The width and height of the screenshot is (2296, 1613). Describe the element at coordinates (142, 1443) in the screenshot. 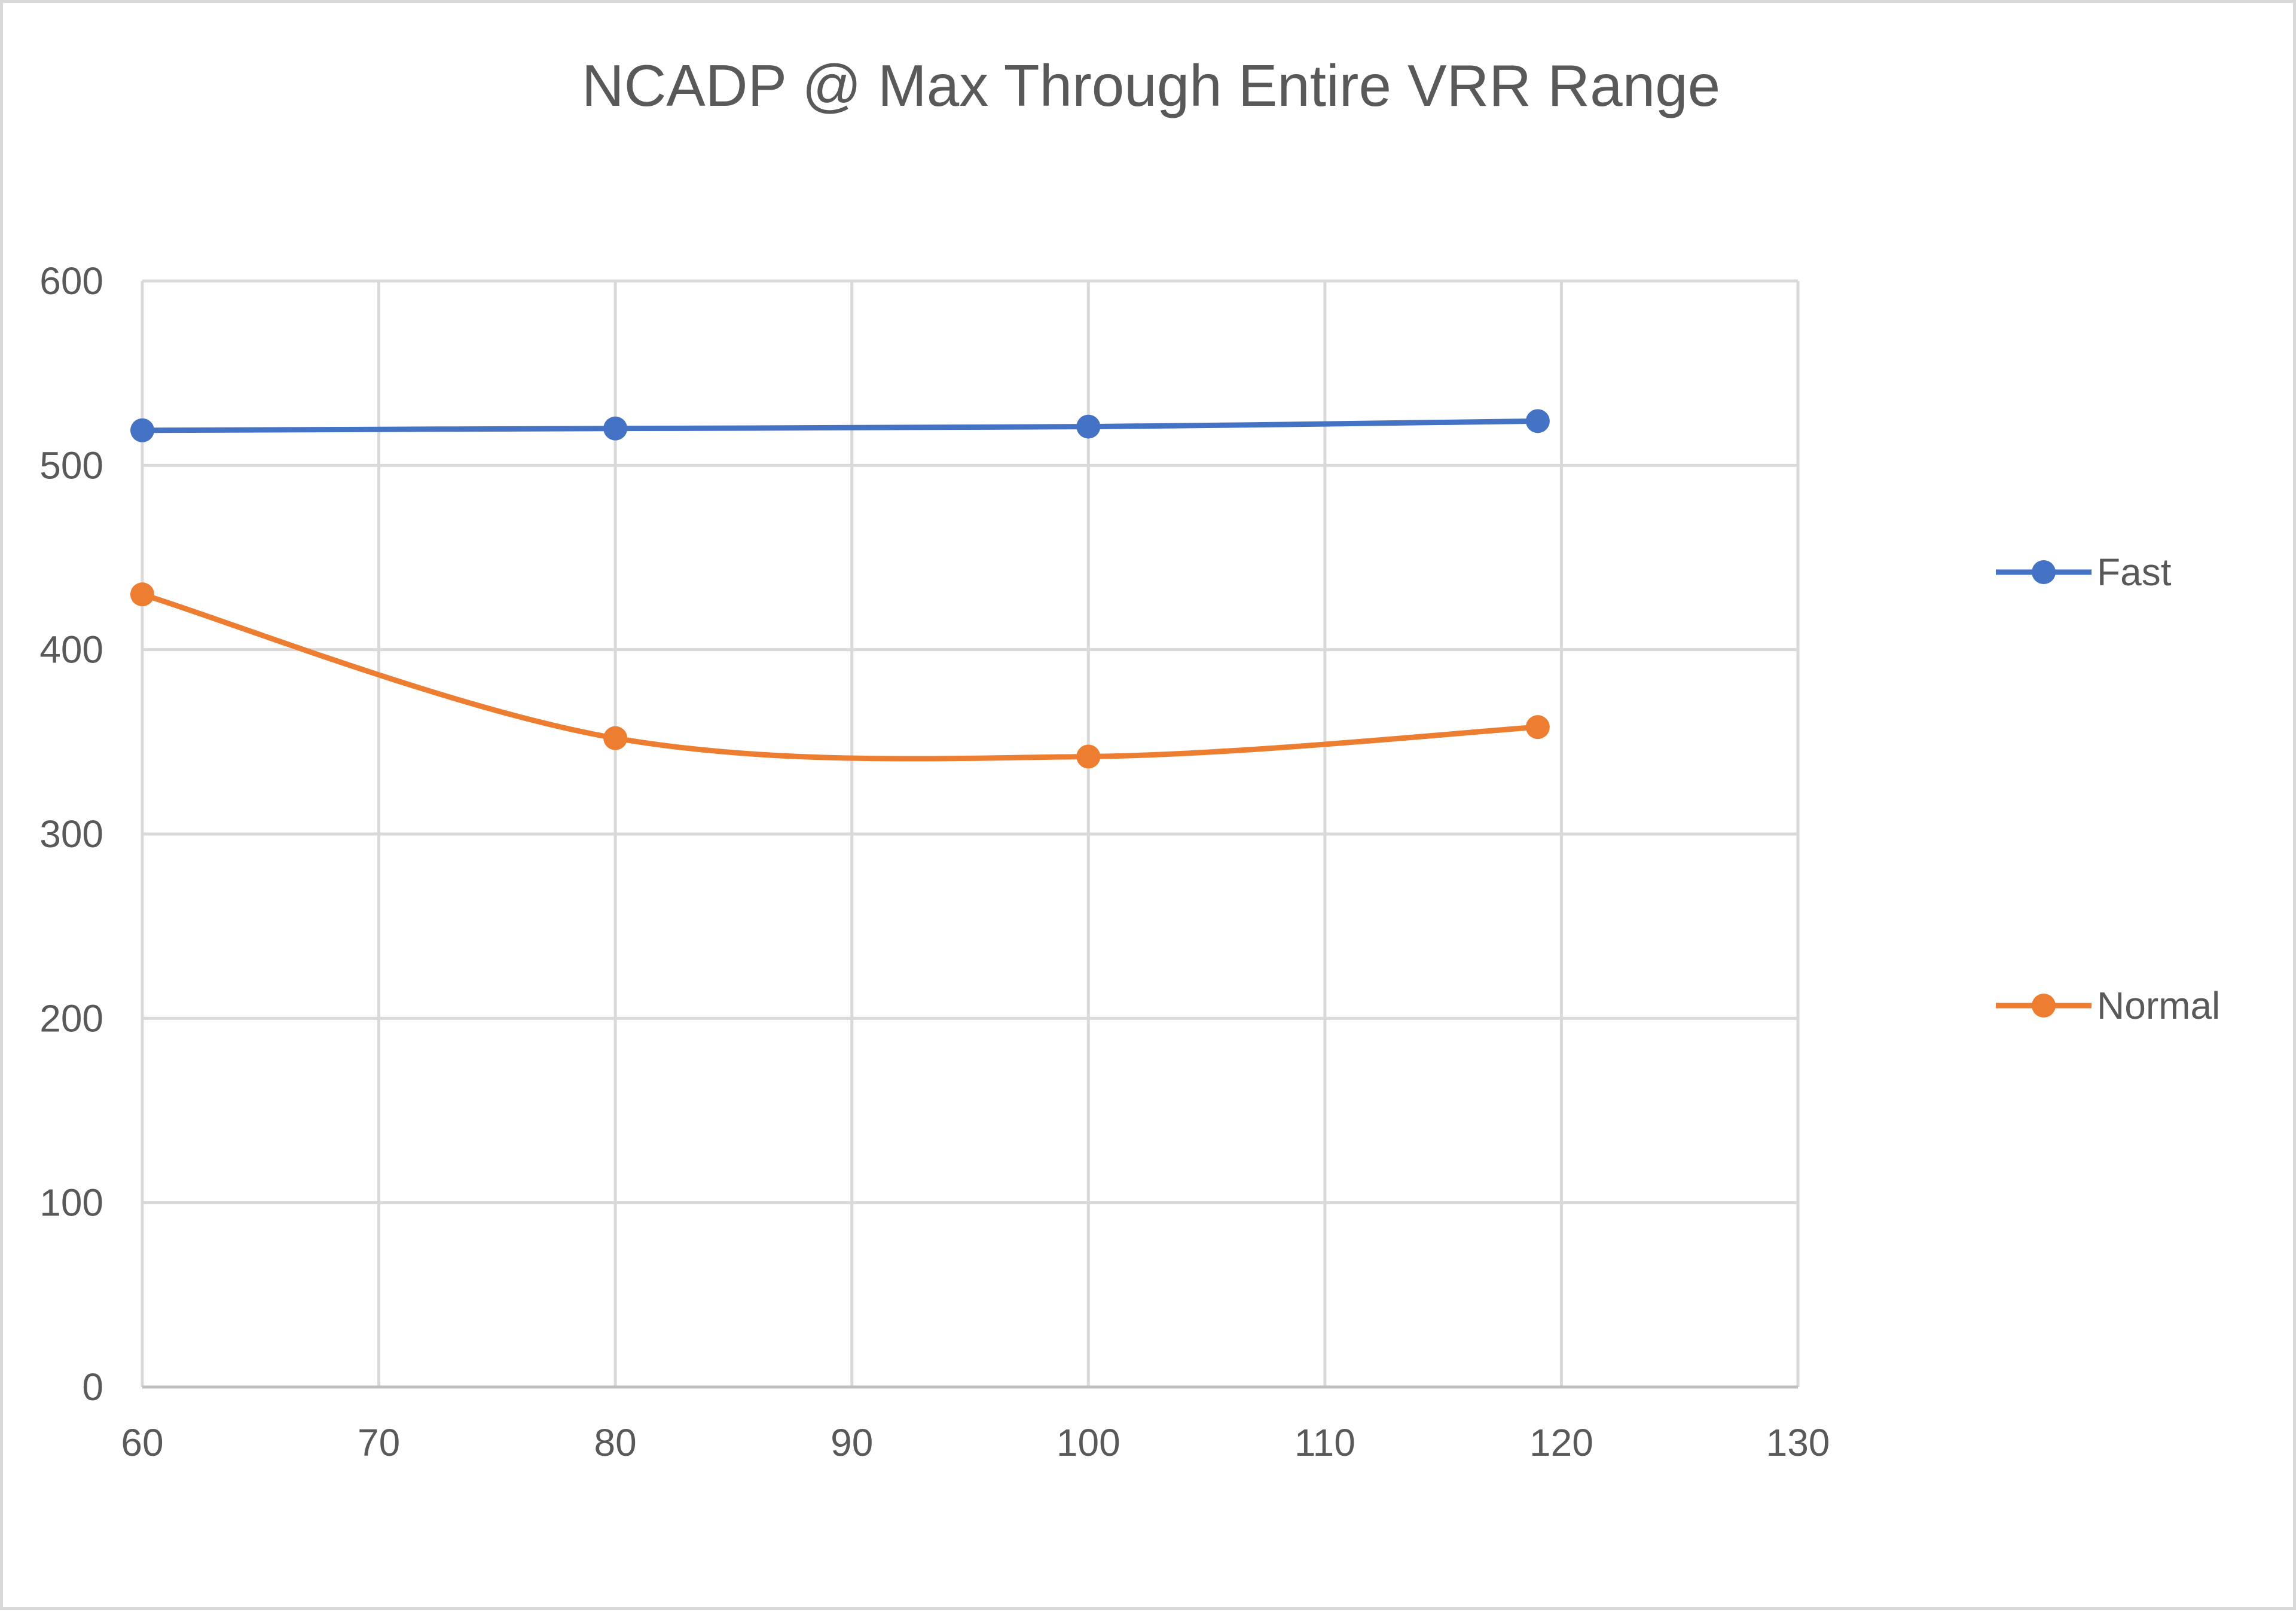

I see `x-tick-label: 60` at that location.